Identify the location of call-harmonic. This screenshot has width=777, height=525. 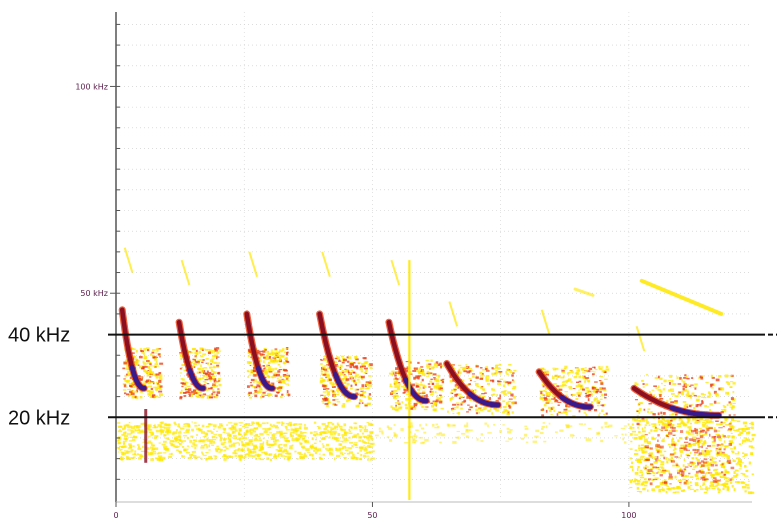
(185, 272).